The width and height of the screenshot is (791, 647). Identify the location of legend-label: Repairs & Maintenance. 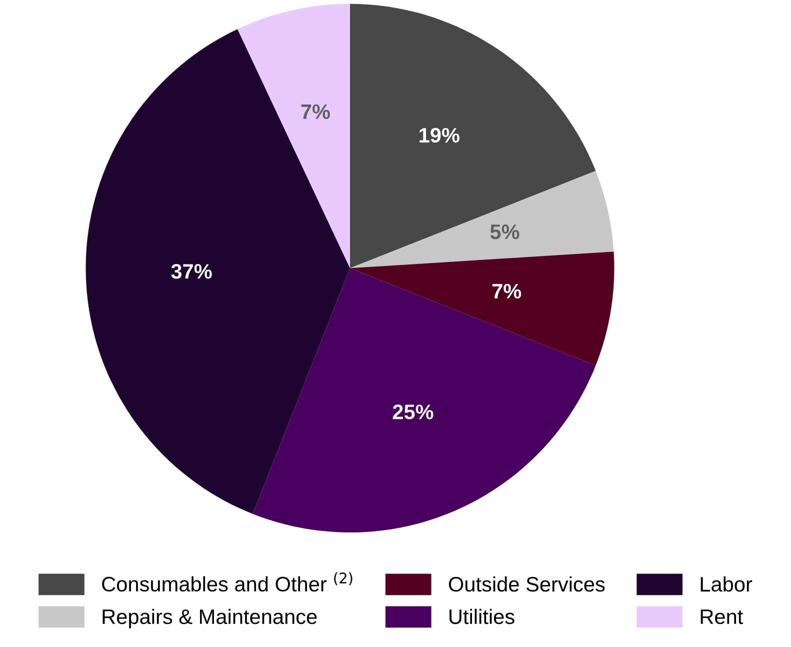
(209, 618).